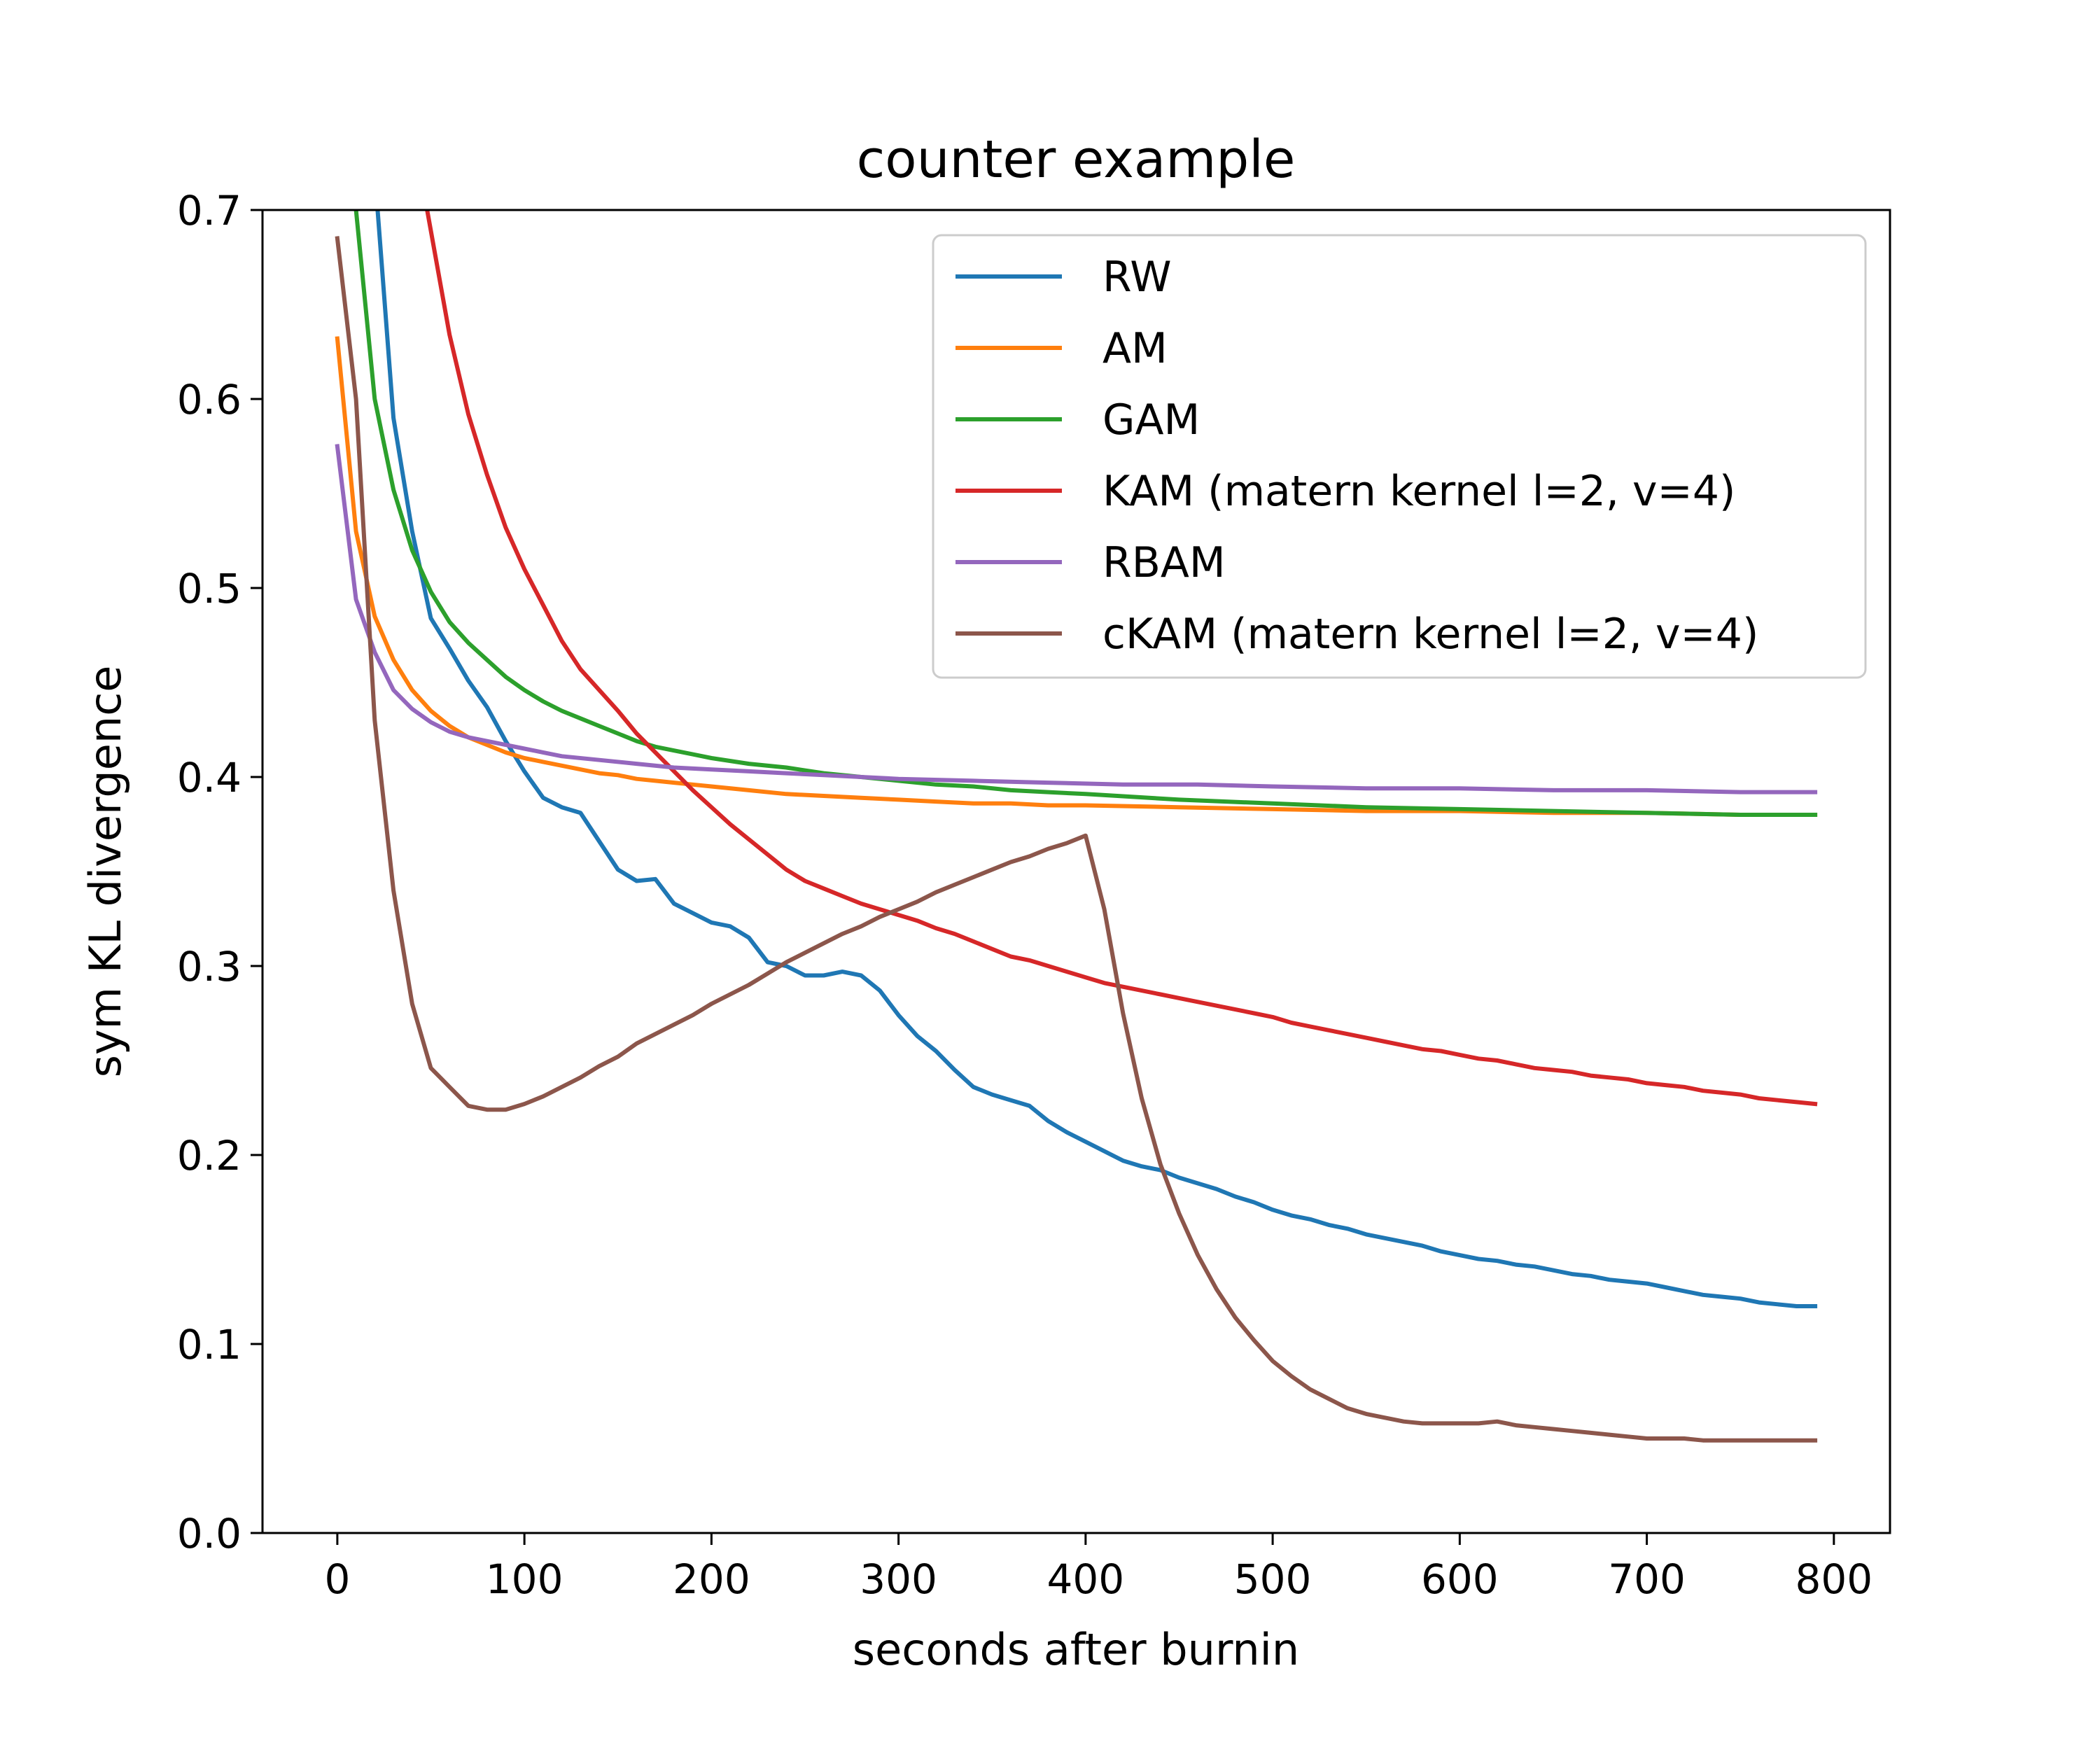  Describe the element at coordinates (1076, 1649) in the screenshot. I see `x-axis-label: seconds after burnin` at that location.